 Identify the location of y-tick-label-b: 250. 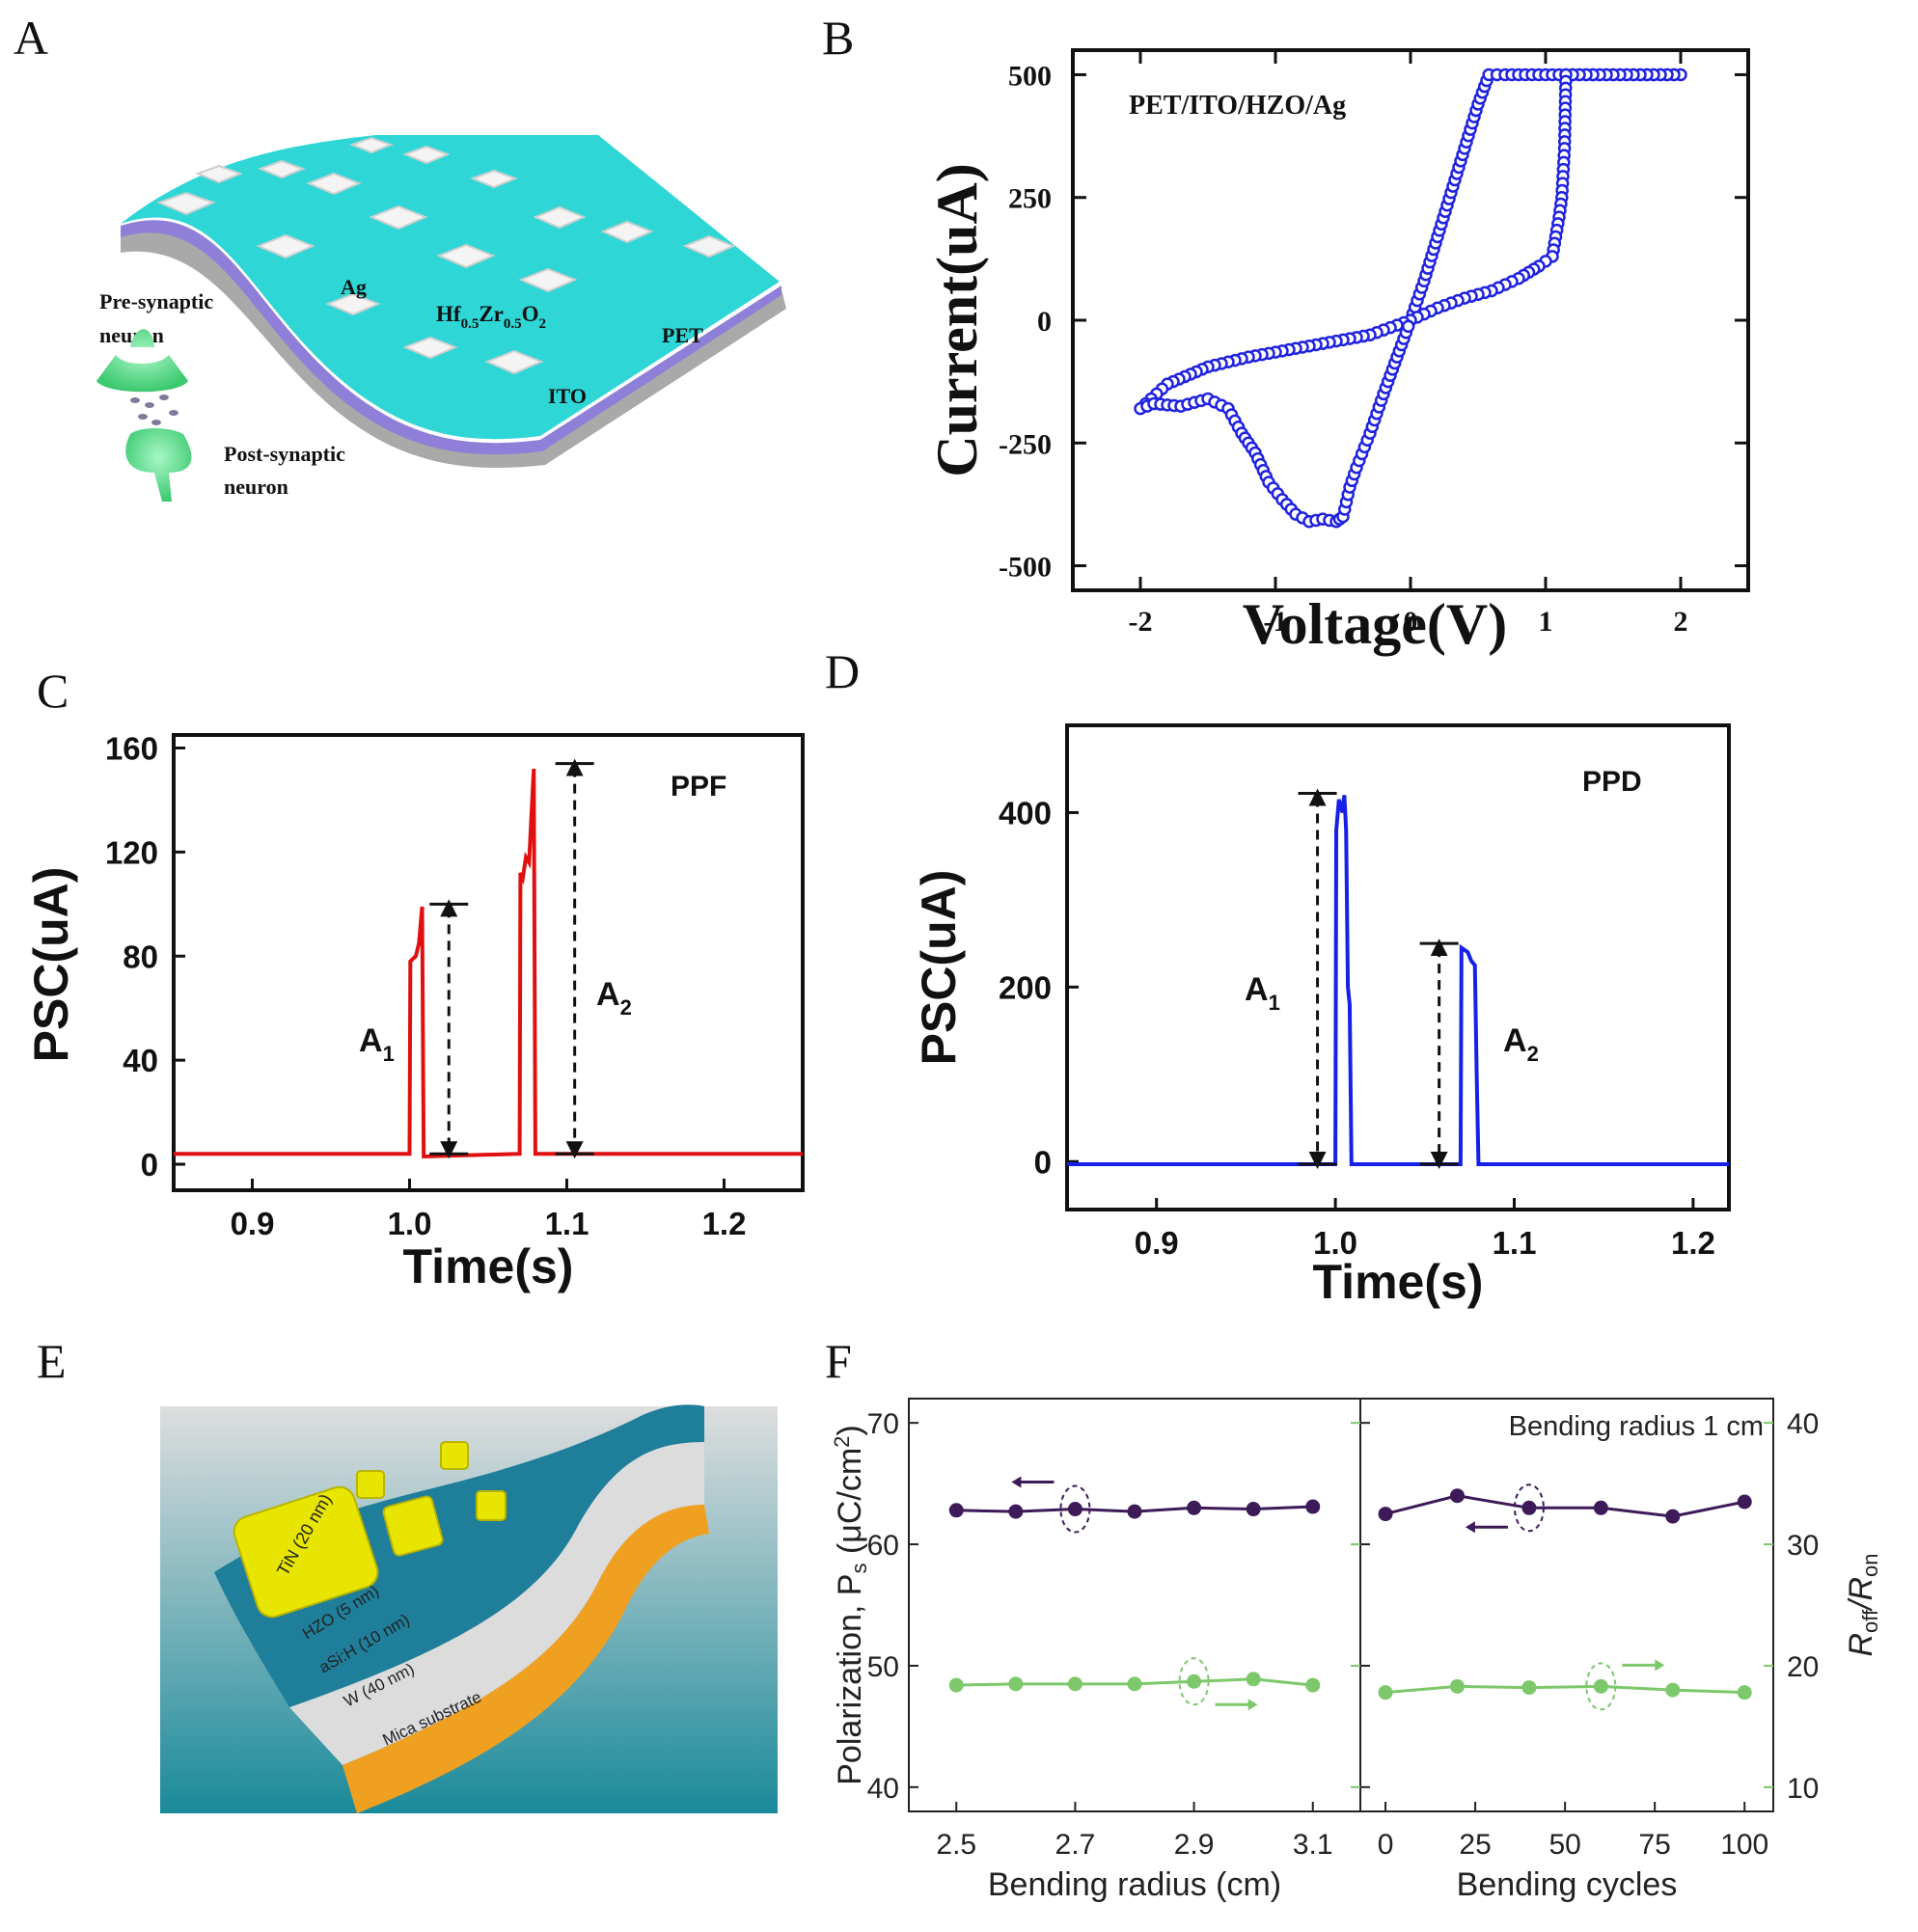
(1030, 199).